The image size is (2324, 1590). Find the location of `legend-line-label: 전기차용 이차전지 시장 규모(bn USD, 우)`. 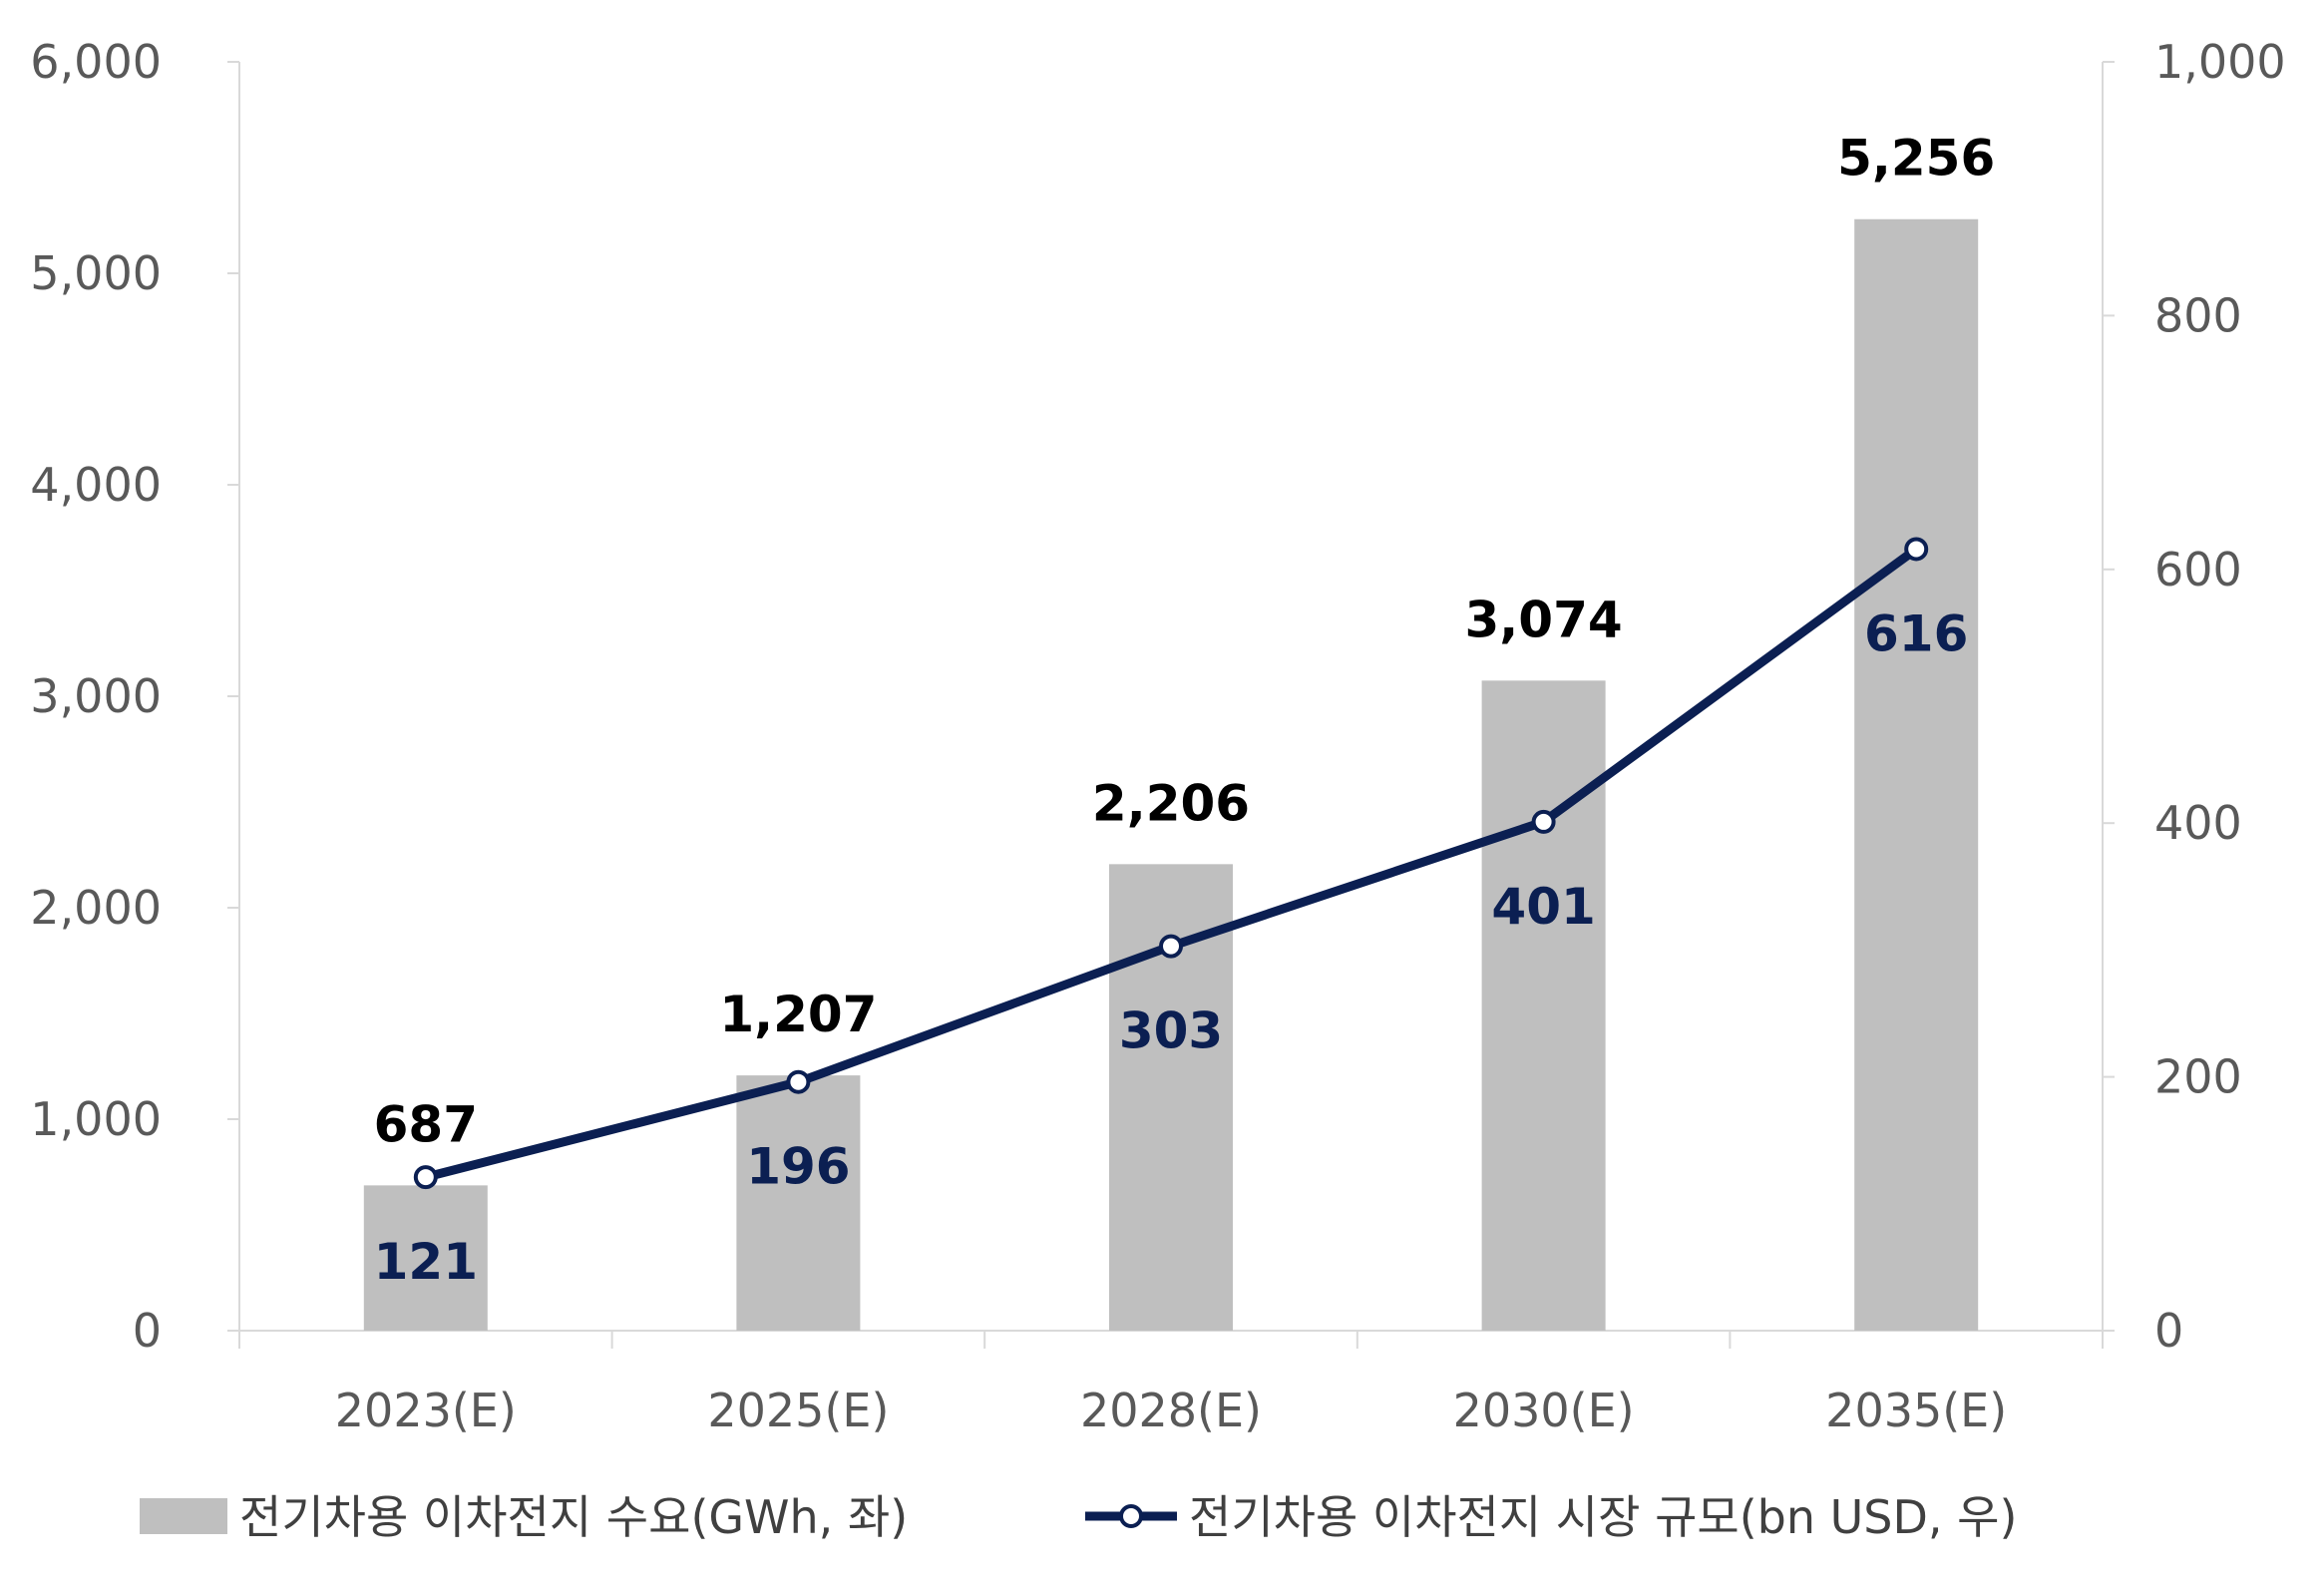

legend-line-label: 전기차용 이차전지 시장 규모(bn USD, 우) is located at coordinates (1603, 1517).